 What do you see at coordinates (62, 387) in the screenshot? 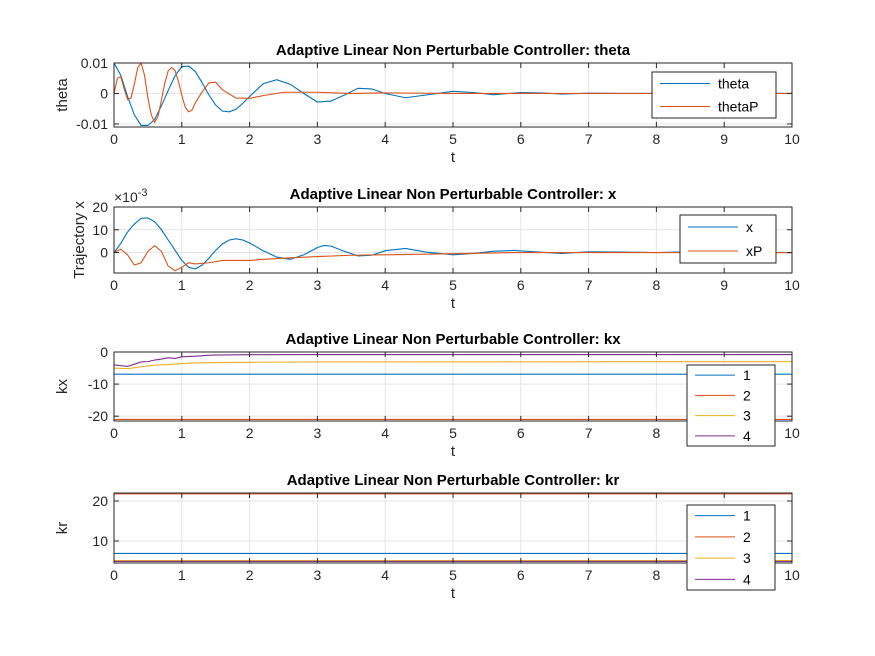
I see `y-axis-label: kx` at bounding box center [62, 387].